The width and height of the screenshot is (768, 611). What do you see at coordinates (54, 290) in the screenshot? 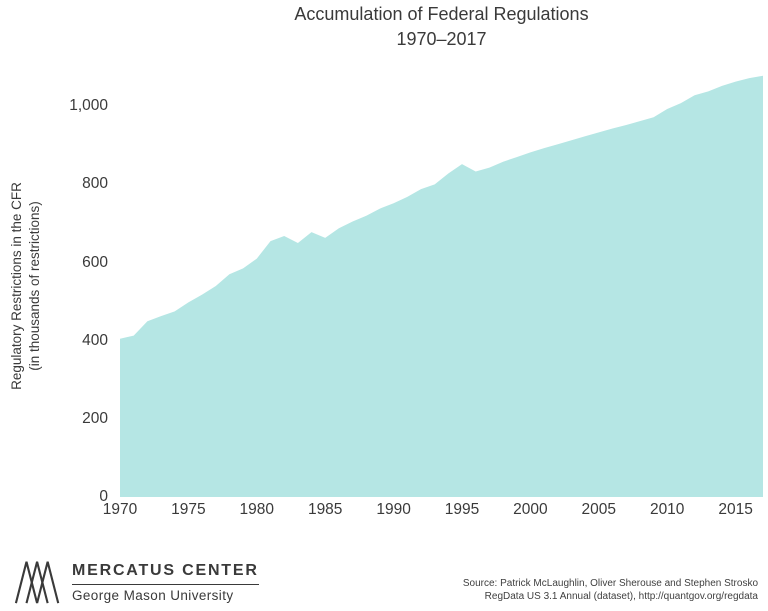
I see `y-axis-ticks: 0 200 400 600 800 1,000` at bounding box center [54, 290].